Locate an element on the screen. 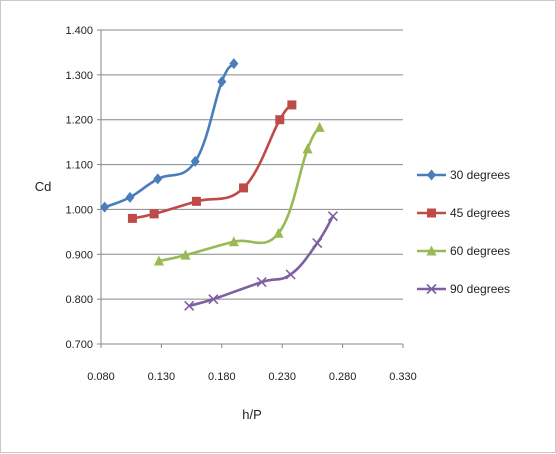  y-axis-title: Cd is located at coordinates (43, 186).